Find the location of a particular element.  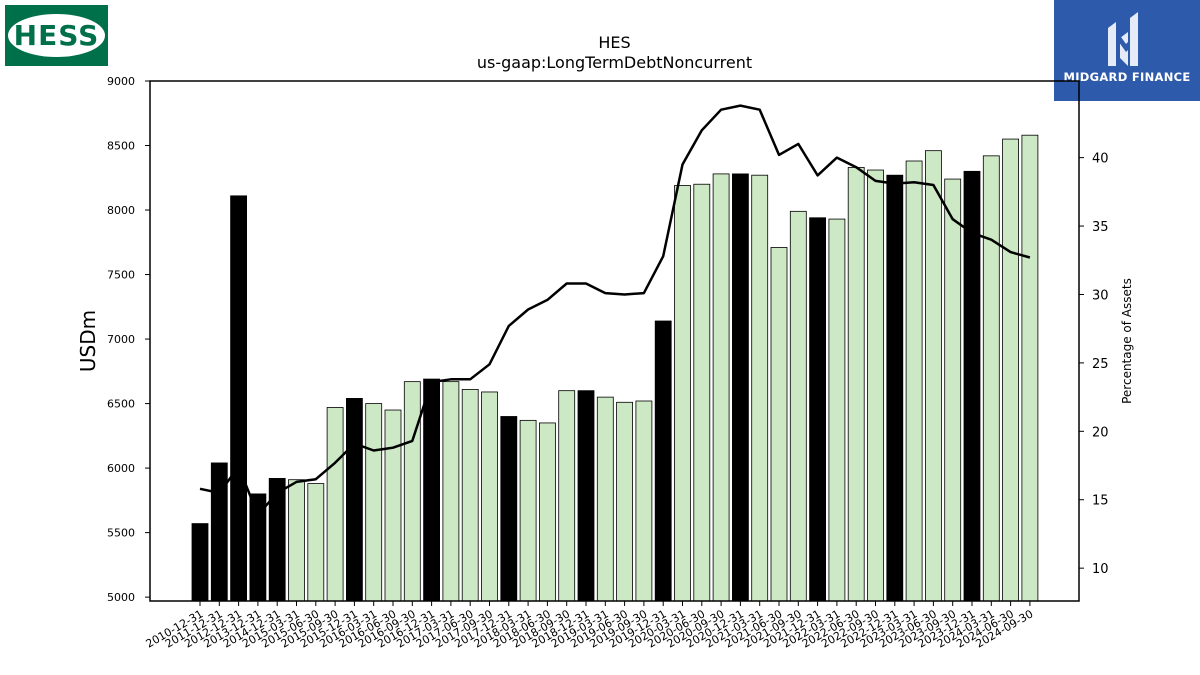

chart-title: HES is located at coordinates (614, 42).